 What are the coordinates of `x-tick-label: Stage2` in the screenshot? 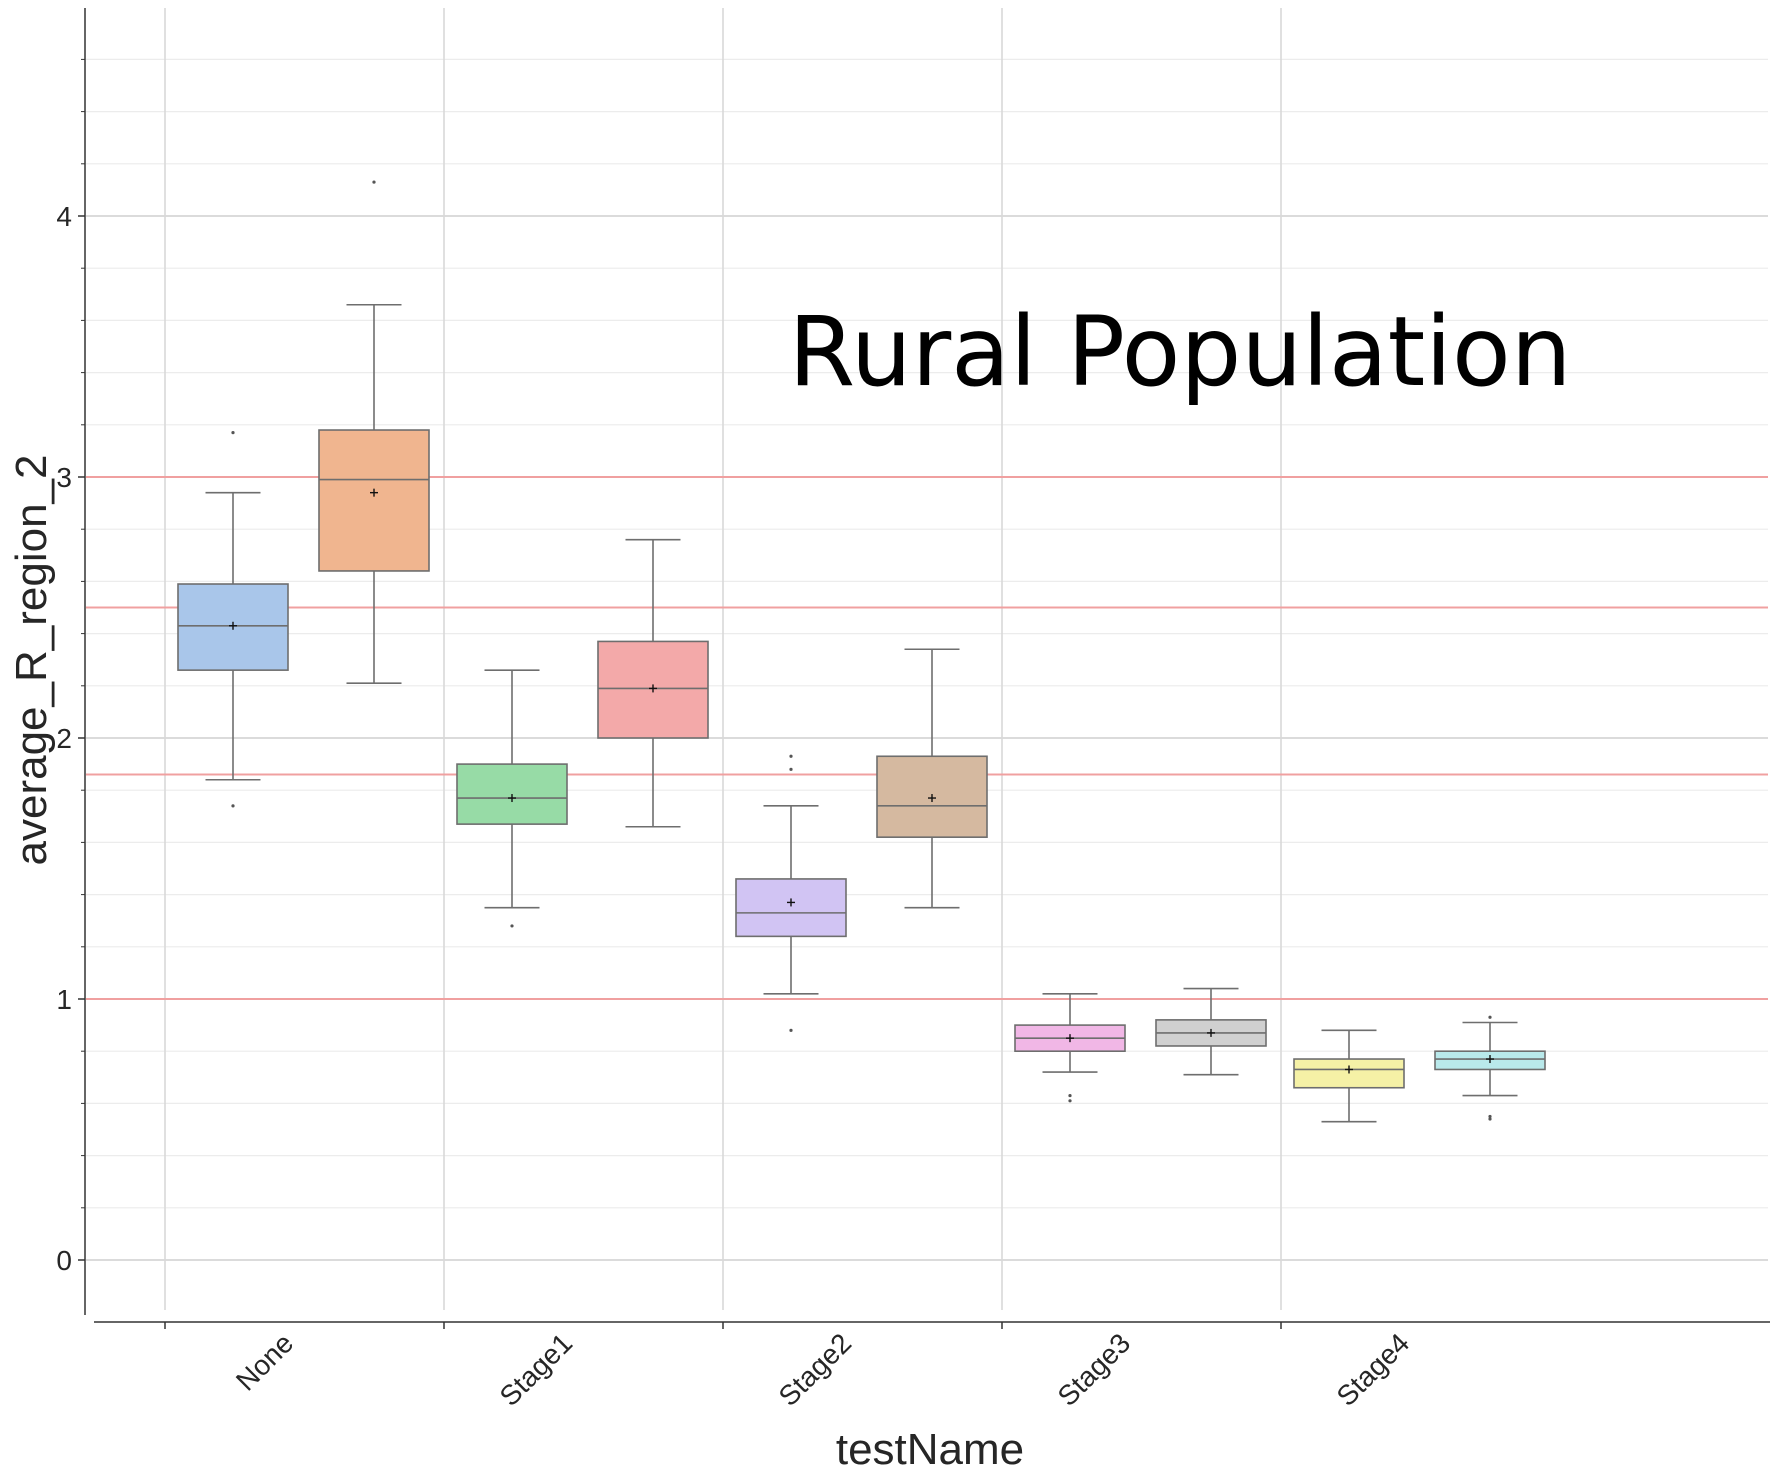 It's located at (815, 1369).